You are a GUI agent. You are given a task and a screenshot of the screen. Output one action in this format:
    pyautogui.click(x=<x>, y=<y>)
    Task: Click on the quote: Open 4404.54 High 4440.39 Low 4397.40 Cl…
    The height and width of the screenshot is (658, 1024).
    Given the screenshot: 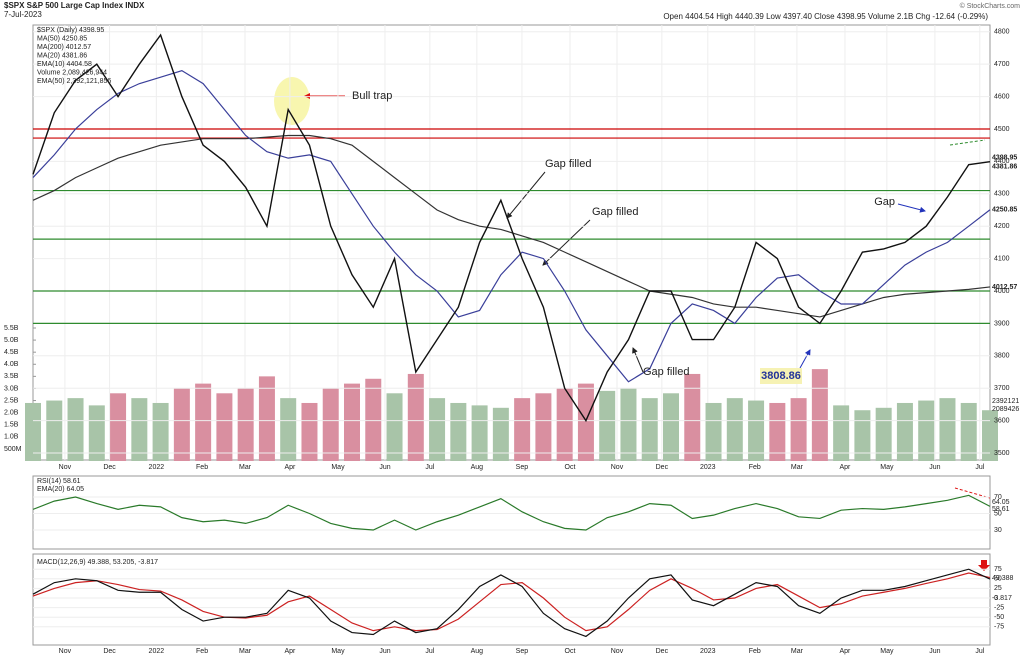 What is the action you would take?
    pyautogui.click(x=825, y=16)
    